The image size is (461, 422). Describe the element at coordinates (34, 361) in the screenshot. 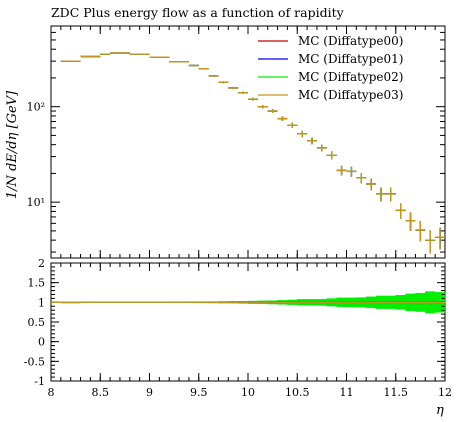

I see `ratio-tick-label: -0.5` at that location.